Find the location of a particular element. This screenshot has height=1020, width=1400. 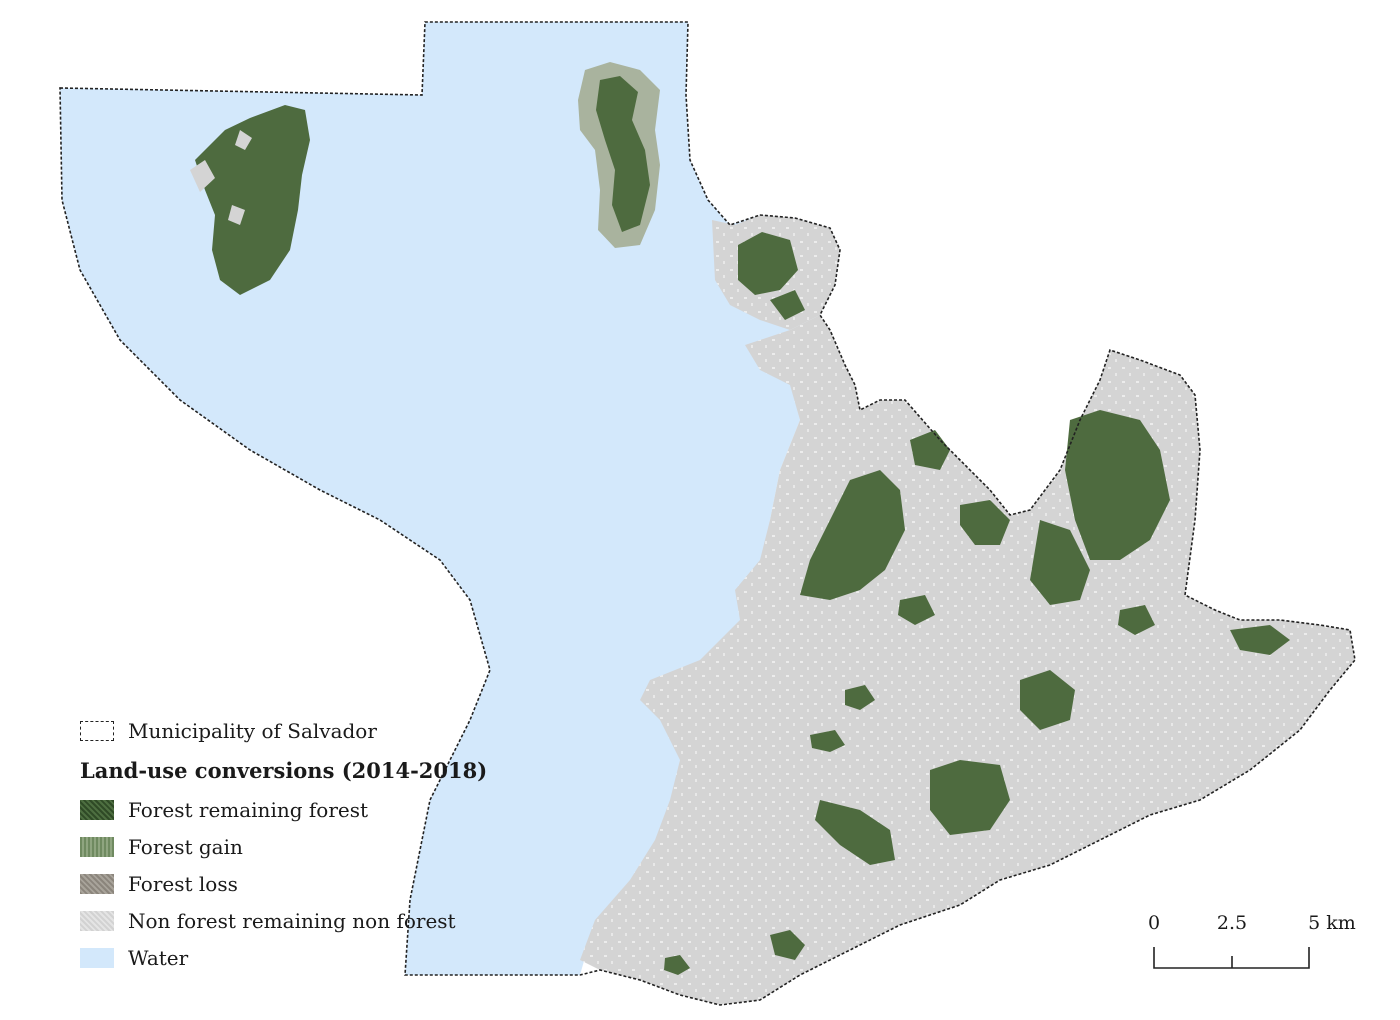

legend-label: Forest gain is located at coordinates (185, 846).